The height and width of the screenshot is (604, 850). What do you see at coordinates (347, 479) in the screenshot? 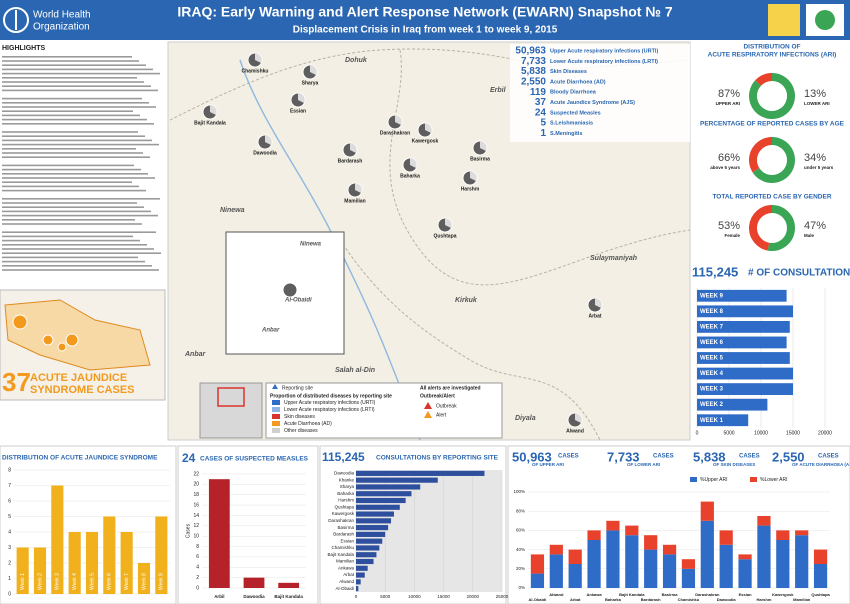
I see `category-label: Khanke` at bounding box center [347, 479].